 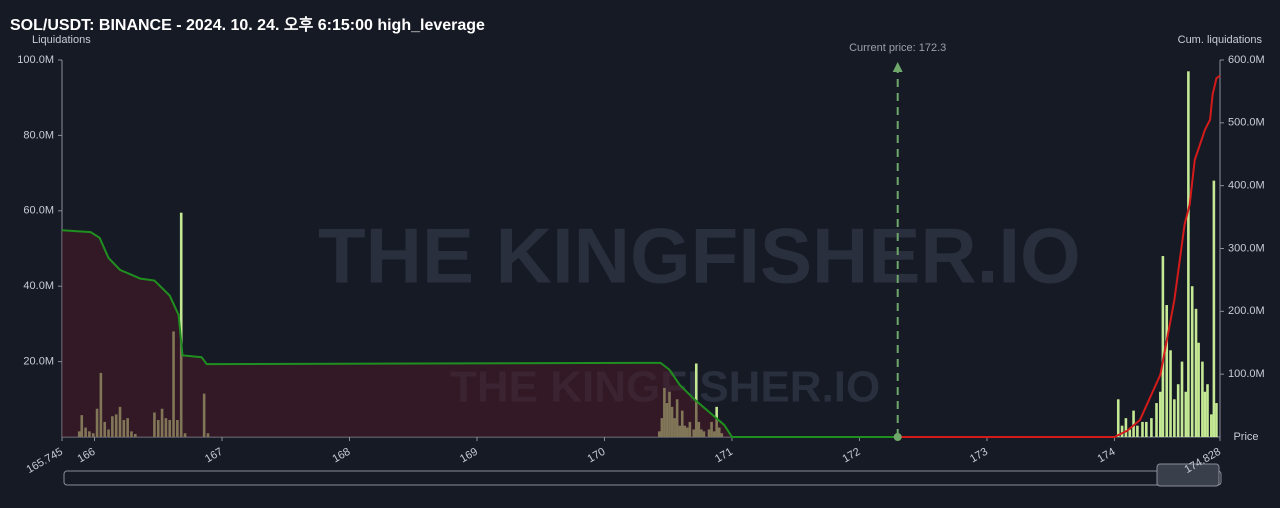 What do you see at coordinates (38, 211) in the screenshot?
I see `y-tick-label: 60.0M` at bounding box center [38, 211].